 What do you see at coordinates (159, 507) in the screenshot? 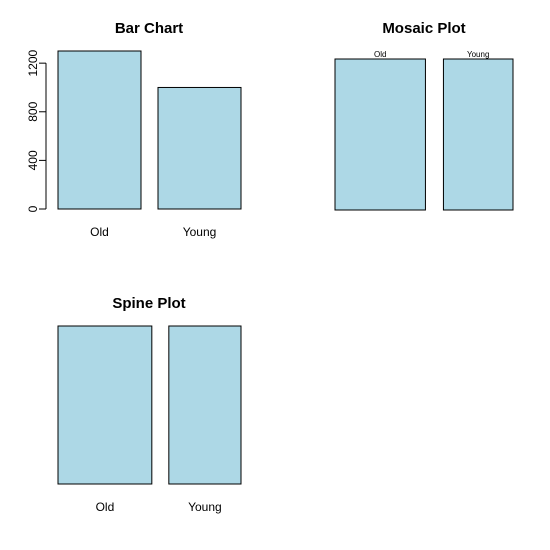
I see `spine-plot-x-labels: Old Young` at bounding box center [159, 507].